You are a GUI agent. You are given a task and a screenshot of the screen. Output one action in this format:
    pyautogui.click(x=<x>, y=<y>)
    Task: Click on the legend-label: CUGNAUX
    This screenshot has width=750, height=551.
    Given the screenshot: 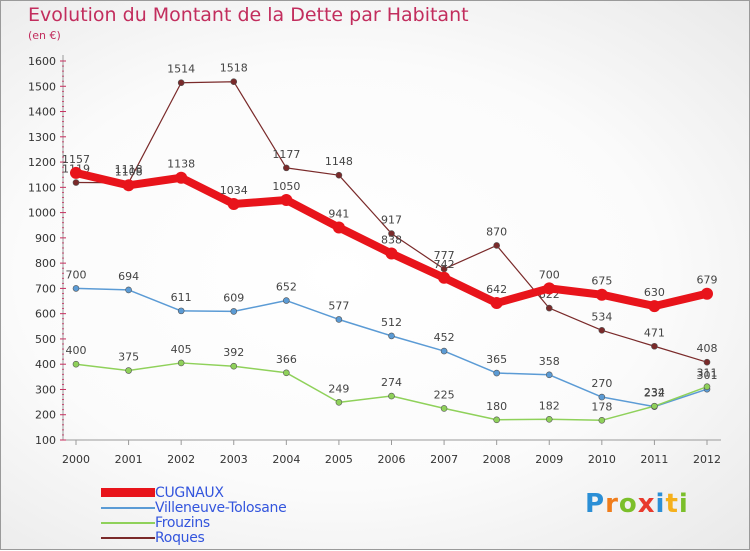 What is the action you would take?
    pyautogui.click(x=189, y=492)
    